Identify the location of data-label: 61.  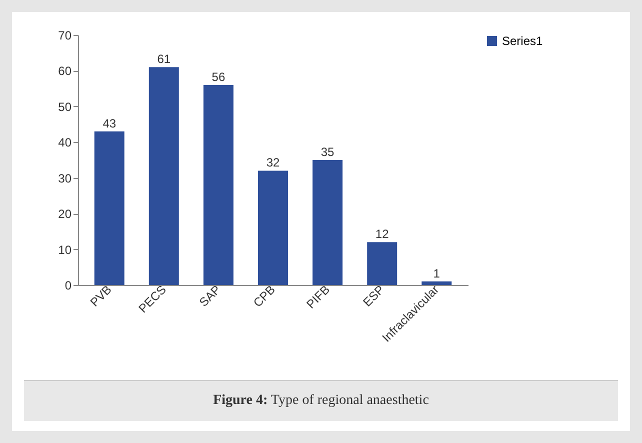
(164, 59).